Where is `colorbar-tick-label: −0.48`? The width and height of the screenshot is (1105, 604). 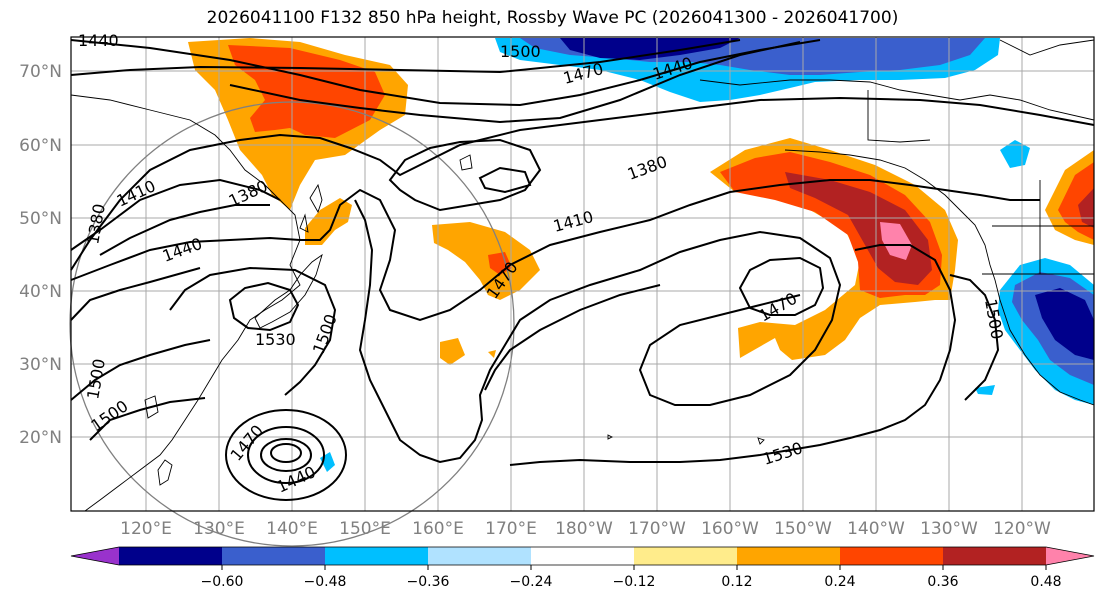 colorbar-tick-label: −0.48 is located at coordinates (325, 582).